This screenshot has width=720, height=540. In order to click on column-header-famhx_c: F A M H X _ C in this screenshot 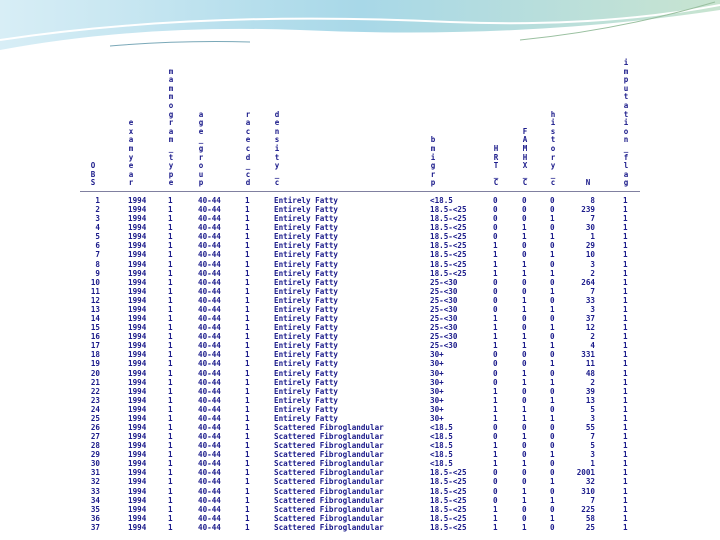, I will do `click(525, 157)`.